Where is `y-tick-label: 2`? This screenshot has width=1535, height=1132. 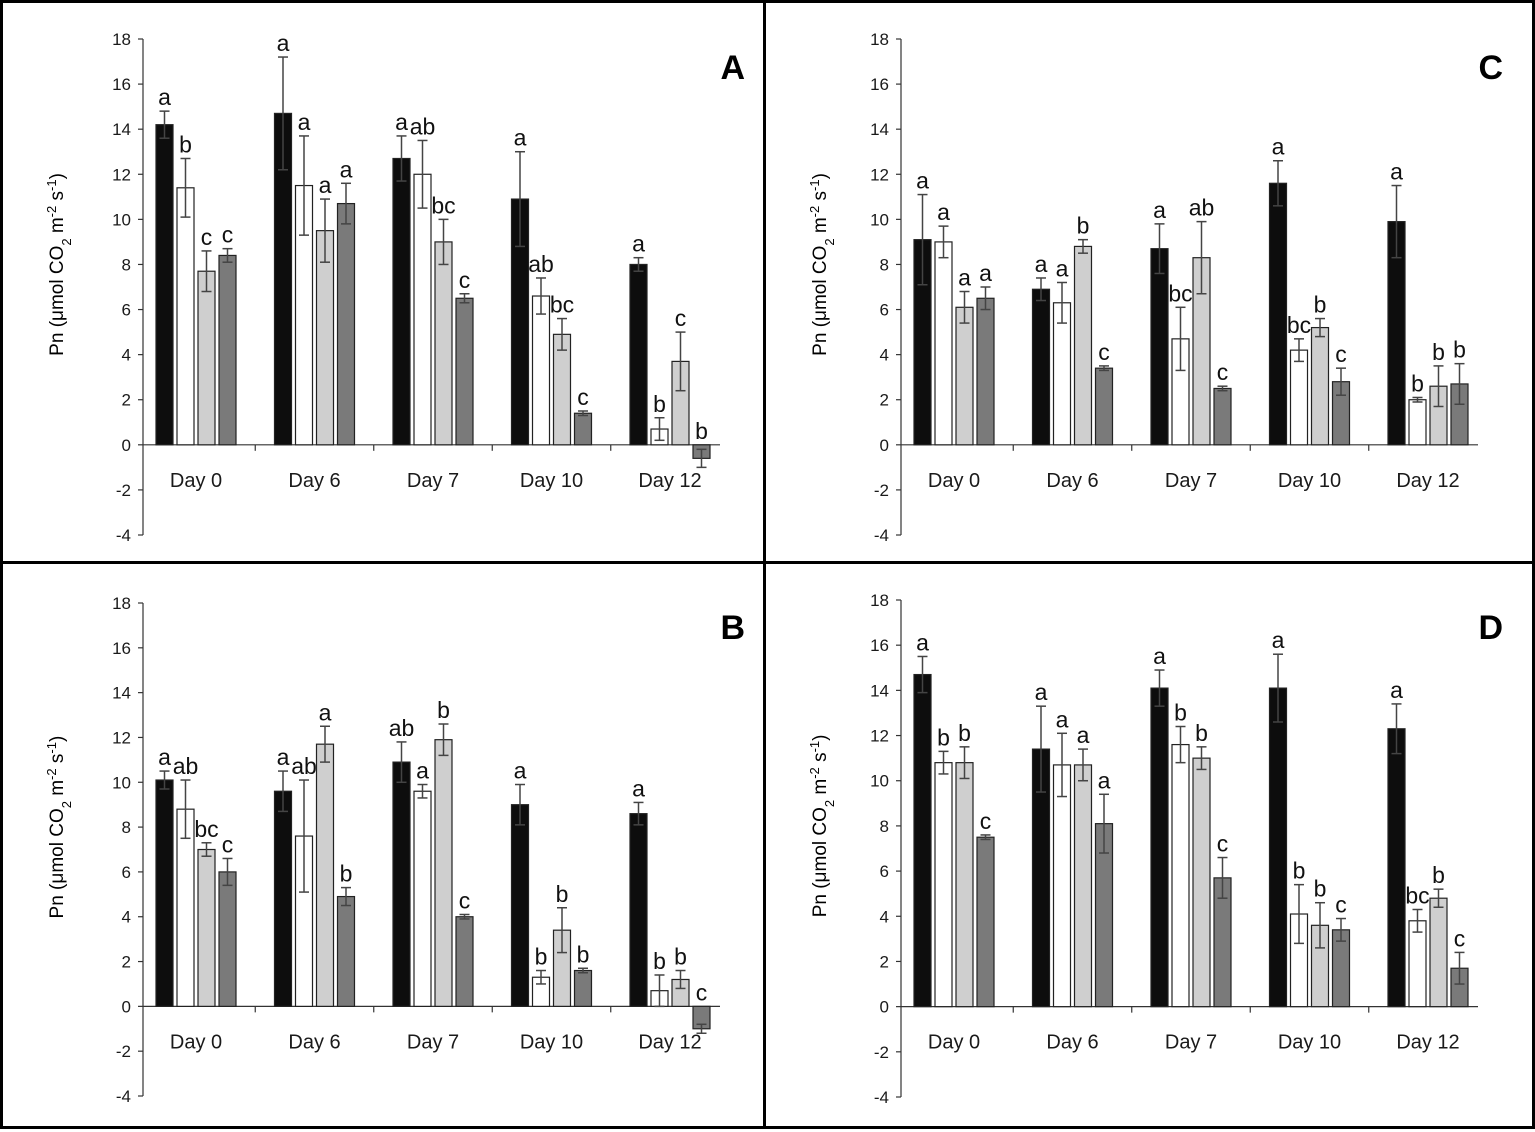 y-tick-label: 2 is located at coordinates (884, 961).